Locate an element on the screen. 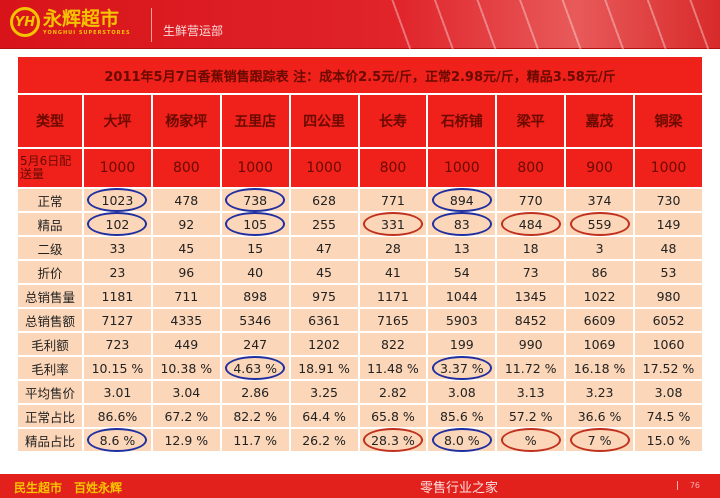  cell-value: 64.4 % is located at coordinates (324, 416).